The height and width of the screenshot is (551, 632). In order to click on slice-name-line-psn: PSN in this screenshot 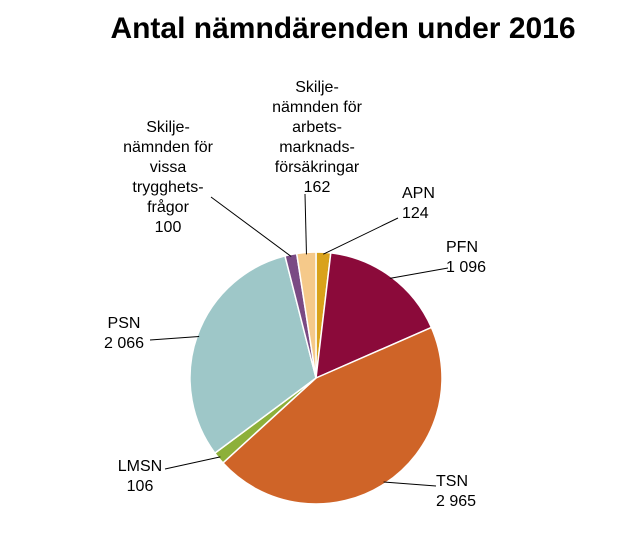, I will do `click(124, 323)`.